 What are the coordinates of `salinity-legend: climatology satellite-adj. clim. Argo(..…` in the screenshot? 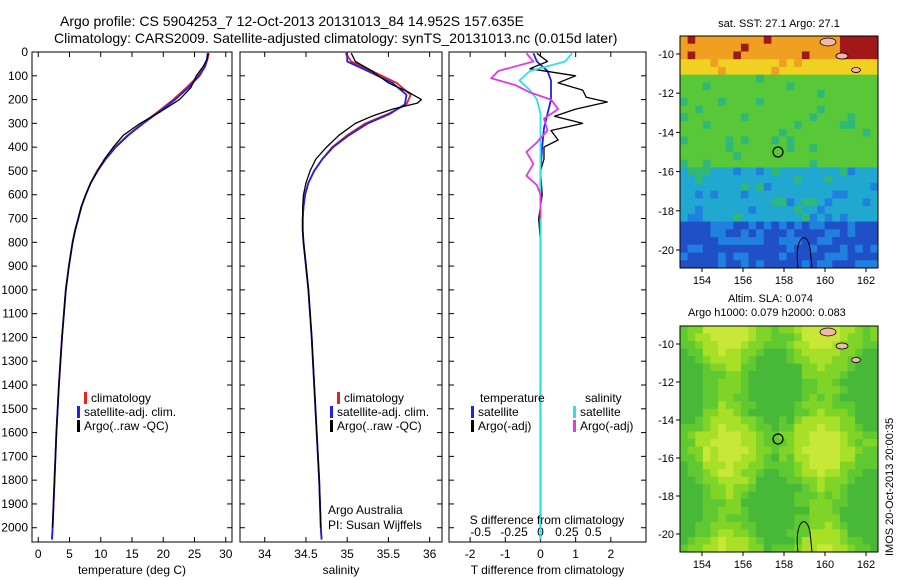 It's located at (379, 412).